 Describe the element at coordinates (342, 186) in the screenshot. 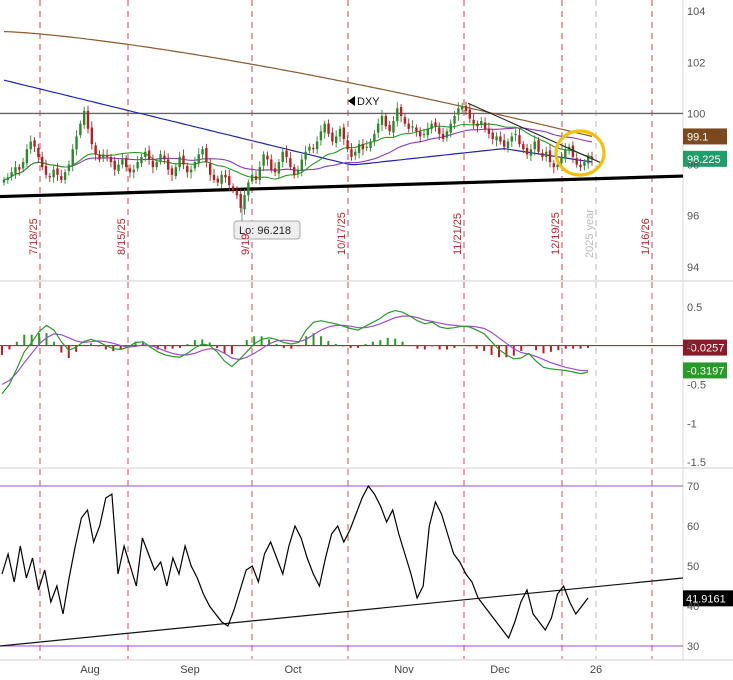

I see `support-trend-line` at that location.